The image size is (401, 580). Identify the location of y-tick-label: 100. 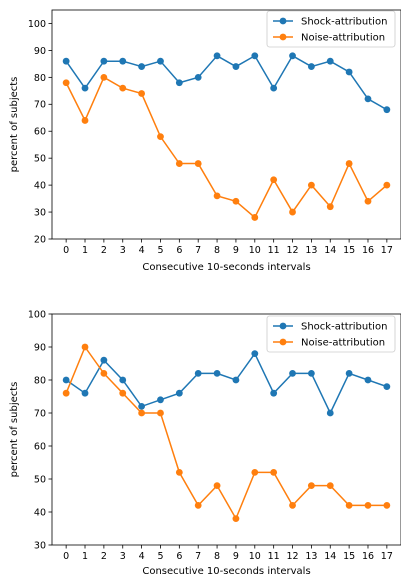
(37, 24).